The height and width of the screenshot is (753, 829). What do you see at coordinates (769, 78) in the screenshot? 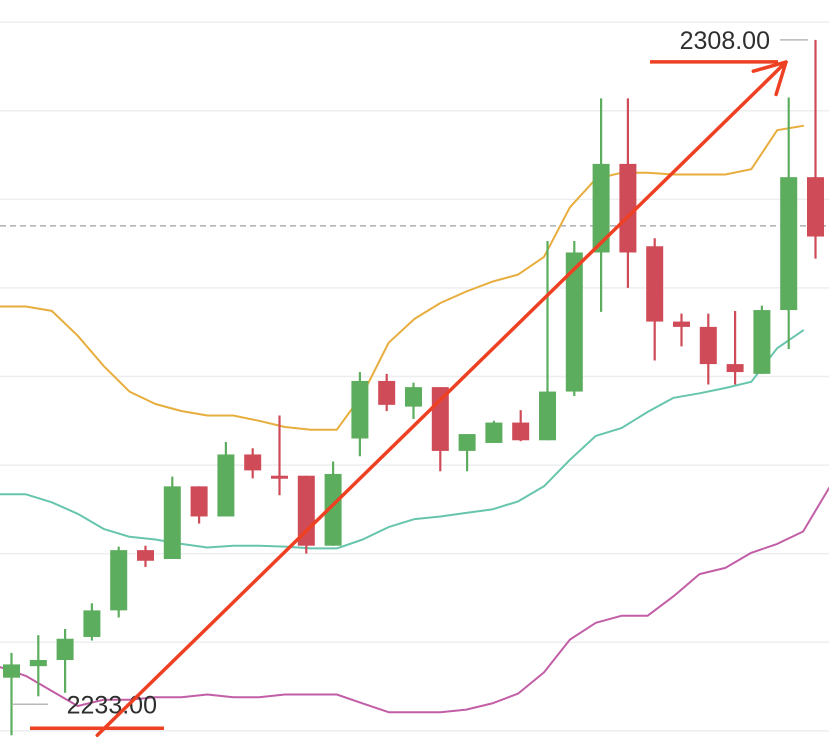
I see `trend-arrowhead-icon` at bounding box center [769, 78].